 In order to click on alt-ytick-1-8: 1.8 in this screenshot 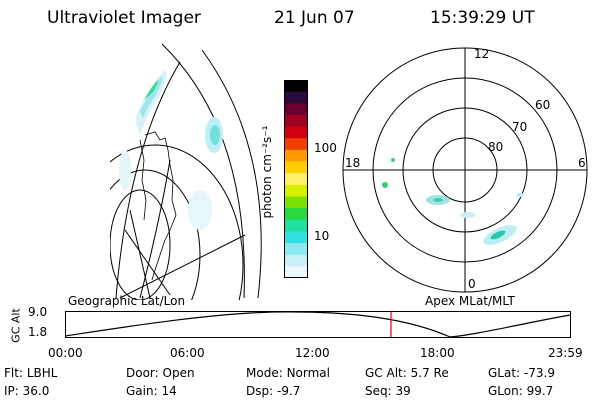, I will do `click(38, 332)`.